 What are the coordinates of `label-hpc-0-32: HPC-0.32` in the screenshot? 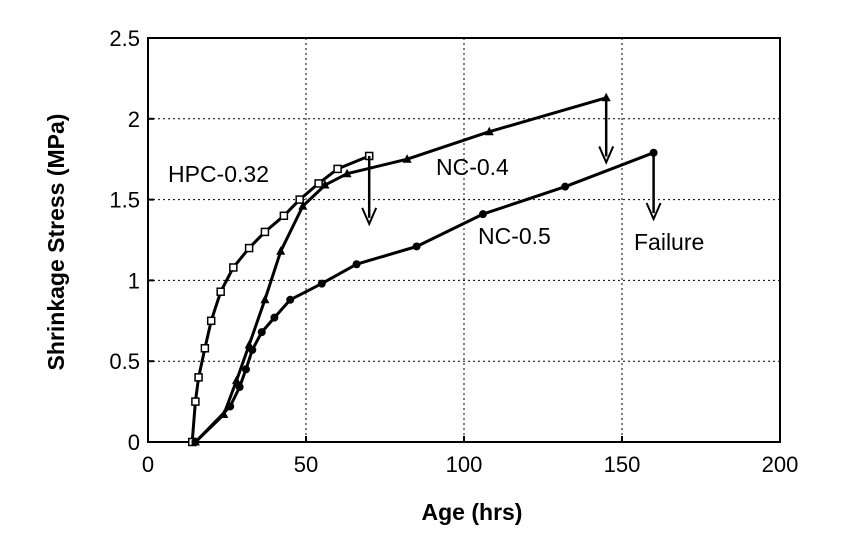 It's located at (218, 174).